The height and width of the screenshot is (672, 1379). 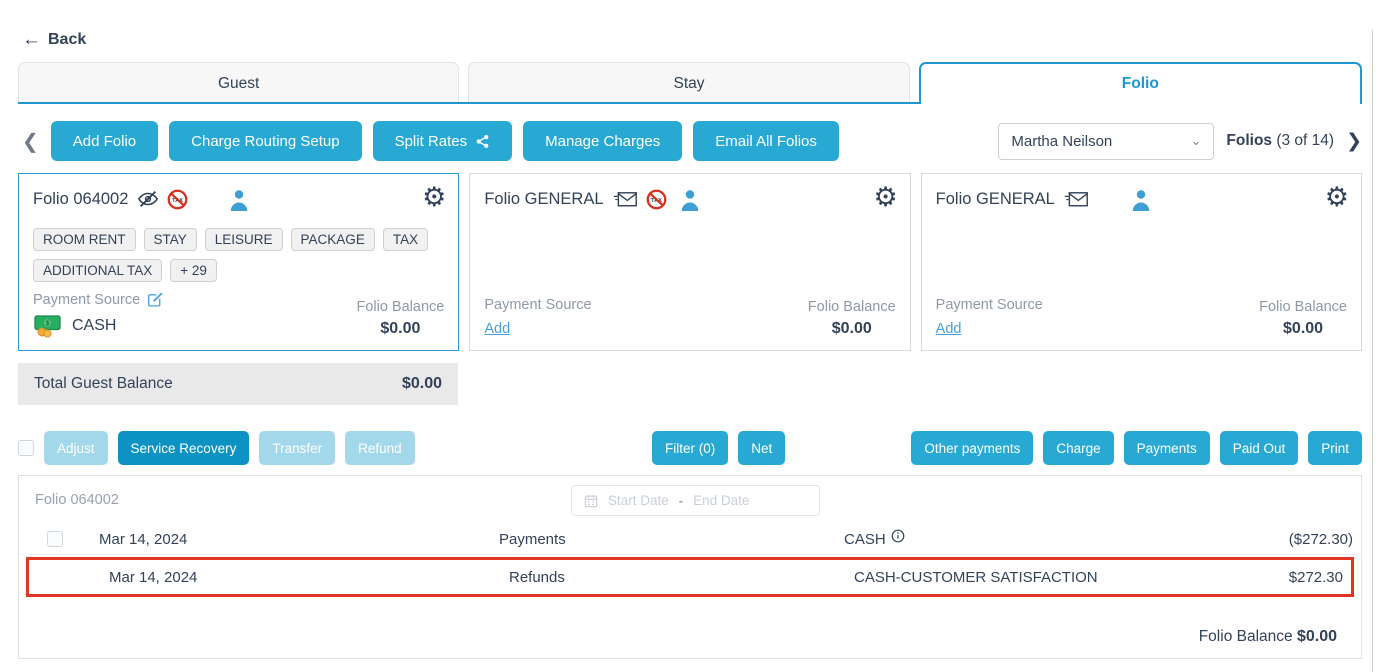 What do you see at coordinates (482, 141) in the screenshot?
I see `share-icon` at bounding box center [482, 141].